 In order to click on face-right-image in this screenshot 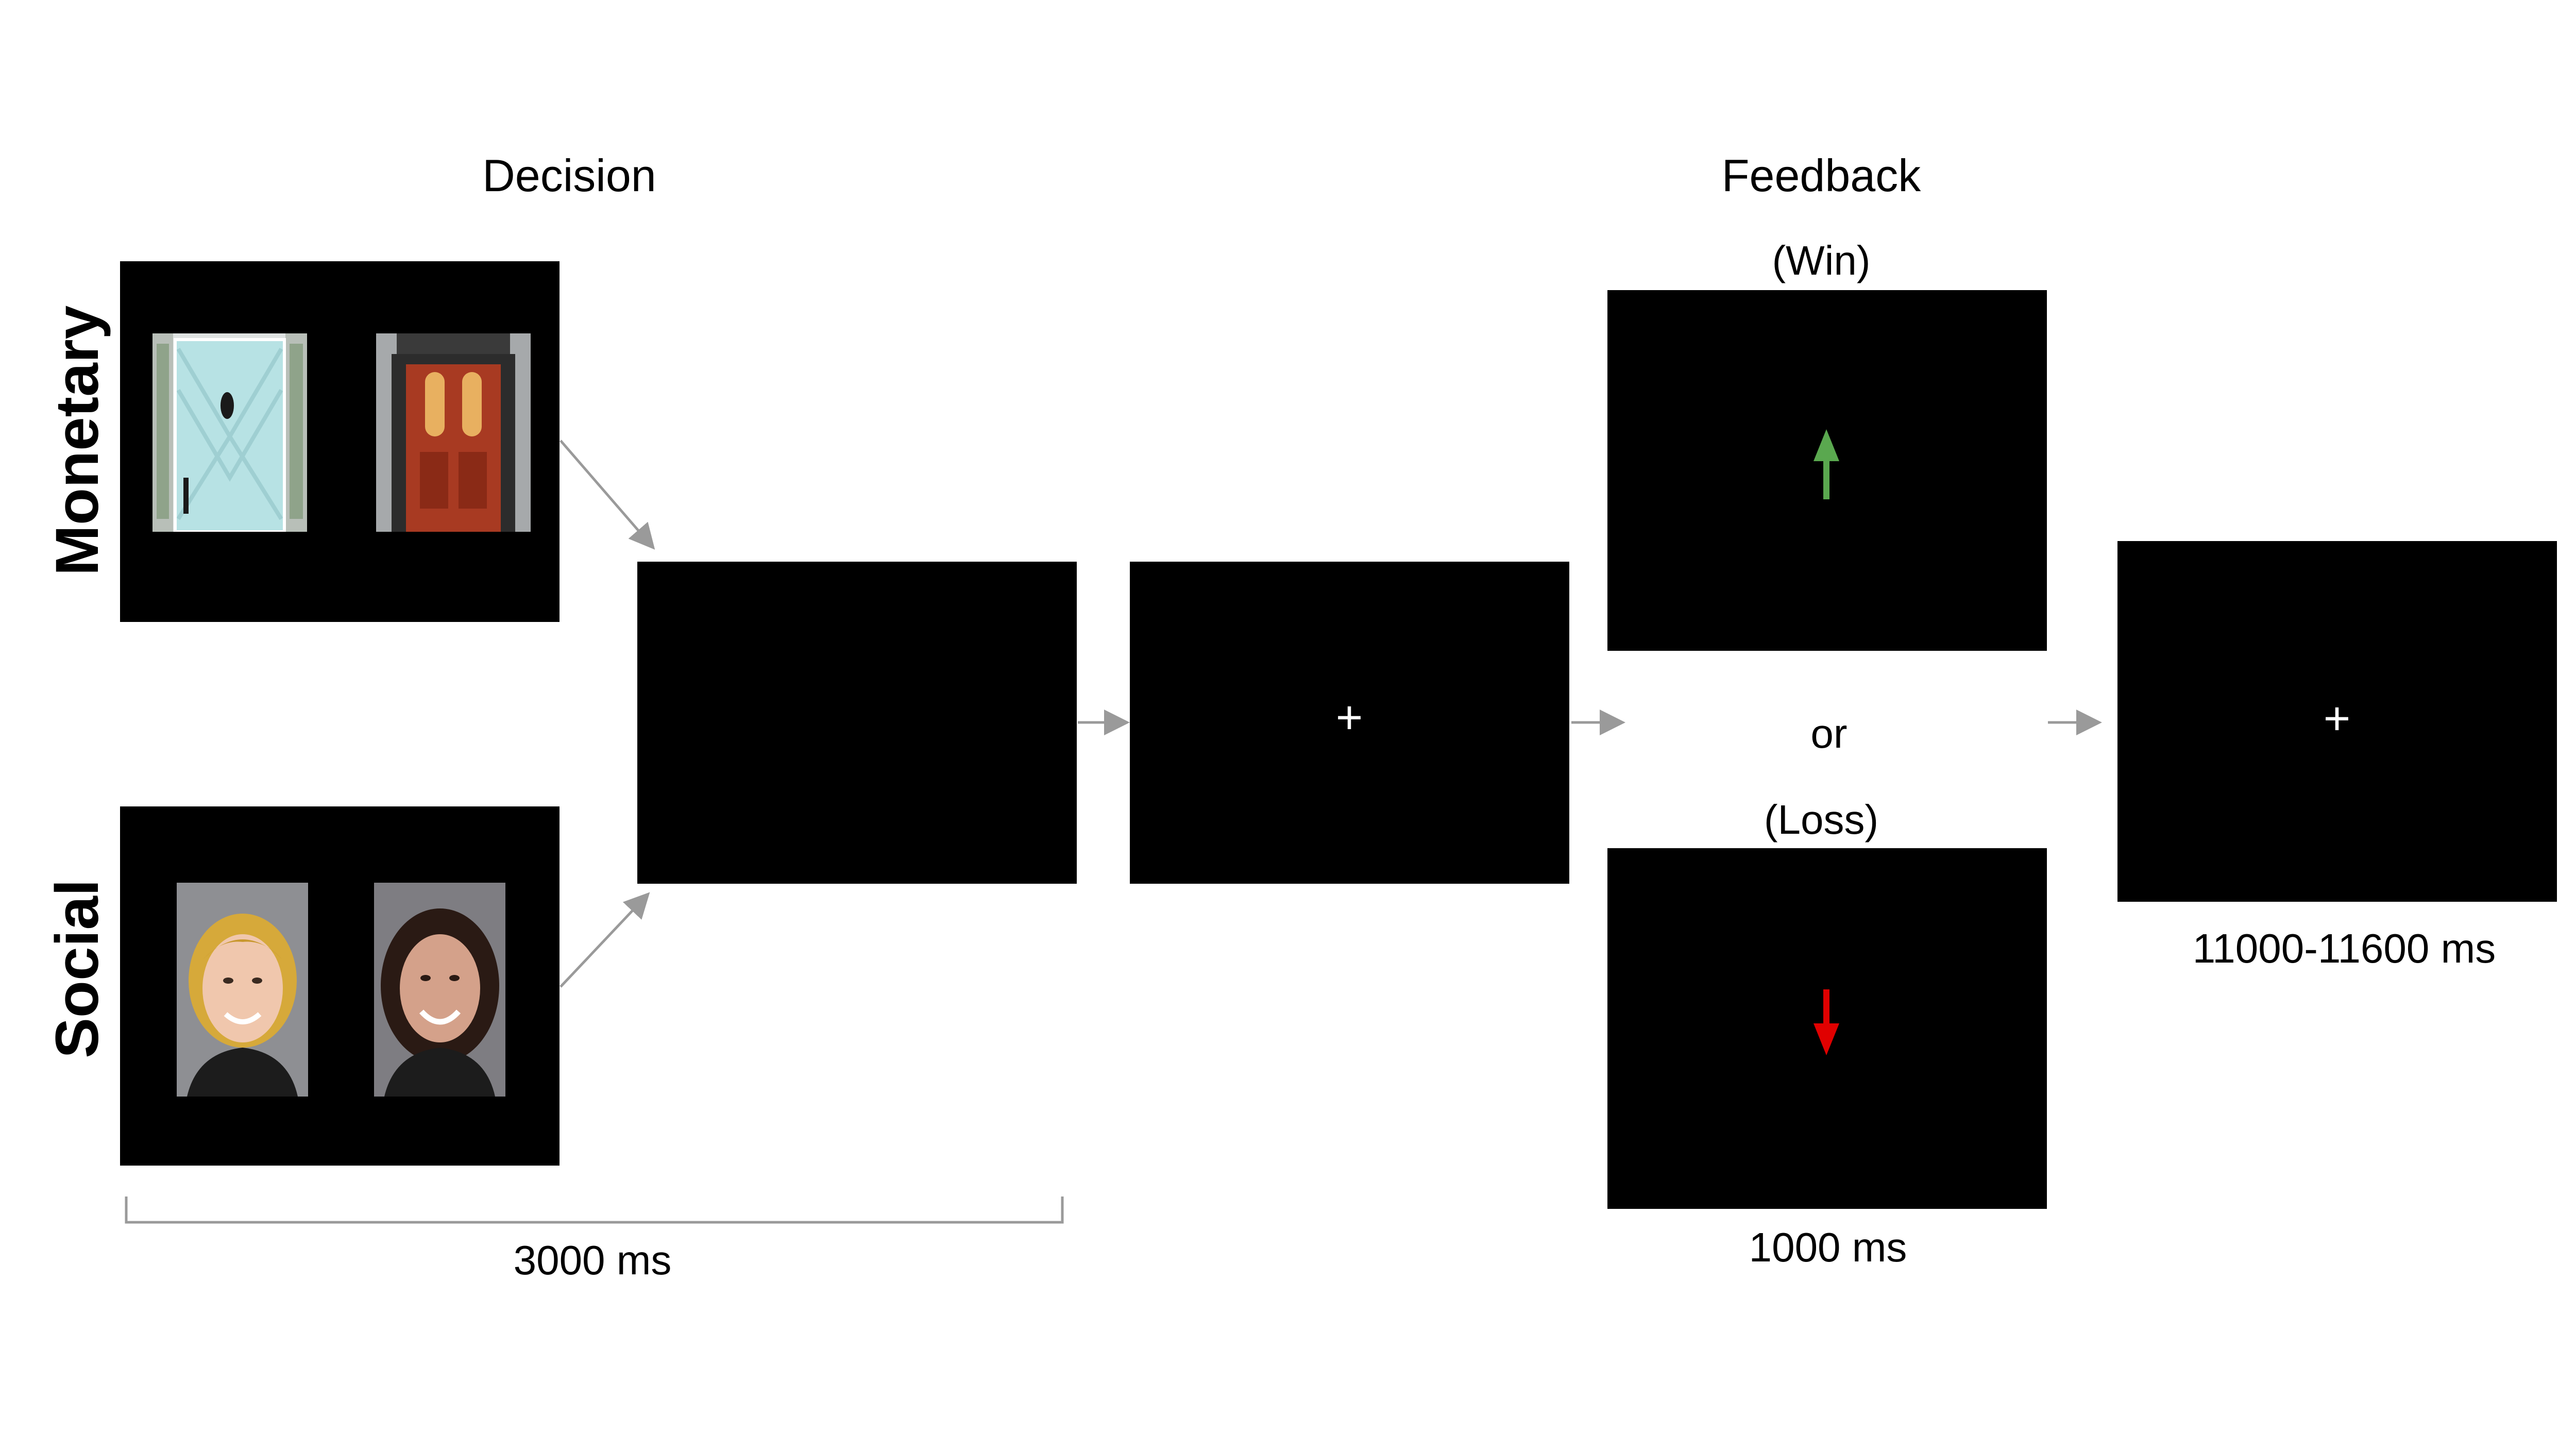, I will do `click(440, 990)`.